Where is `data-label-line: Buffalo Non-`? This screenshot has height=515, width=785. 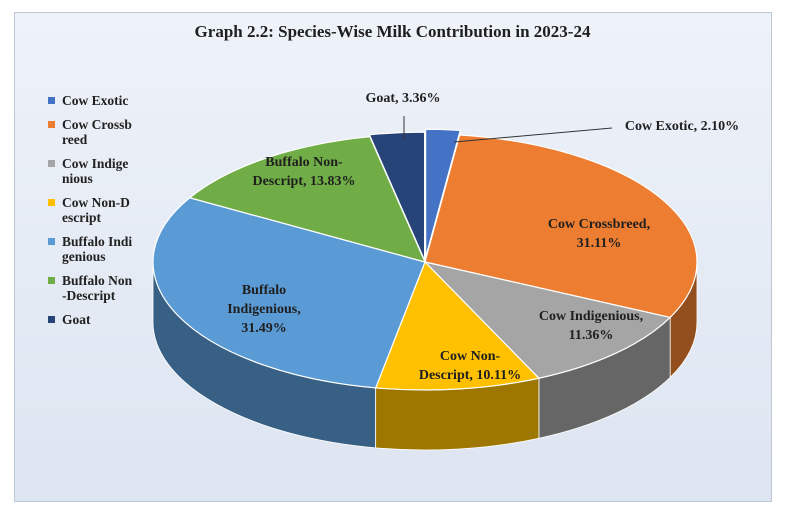
data-label-line: Buffalo Non- is located at coordinates (304, 162).